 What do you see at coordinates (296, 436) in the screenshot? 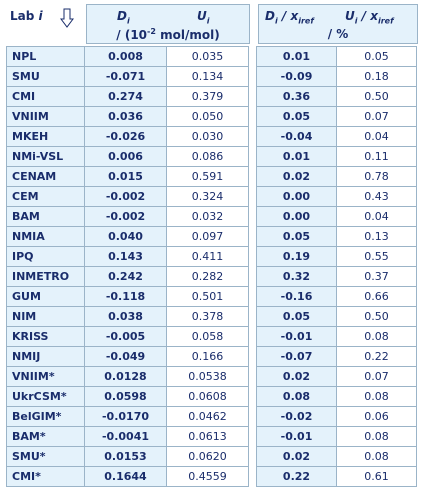
I see `rel-di-cell: -0.01` at bounding box center [296, 436].